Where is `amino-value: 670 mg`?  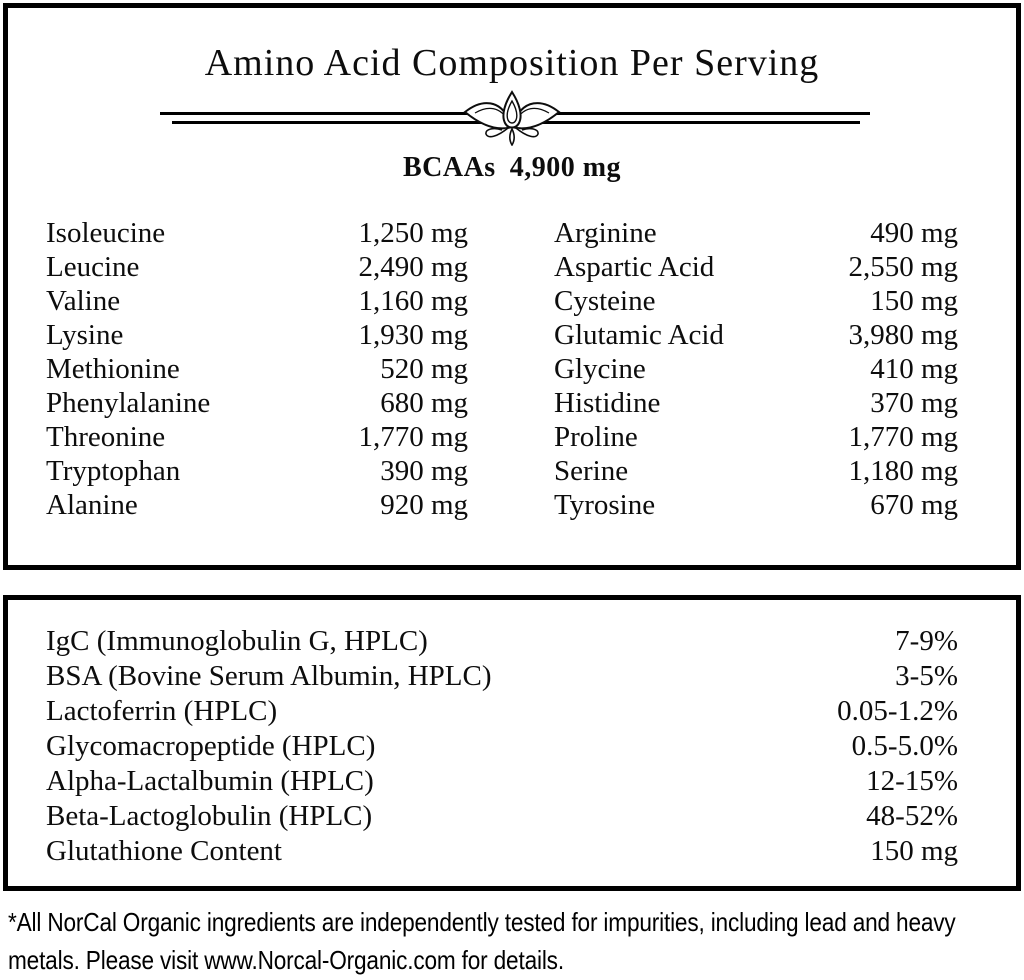
amino-value: 670 mg is located at coordinates (914, 505).